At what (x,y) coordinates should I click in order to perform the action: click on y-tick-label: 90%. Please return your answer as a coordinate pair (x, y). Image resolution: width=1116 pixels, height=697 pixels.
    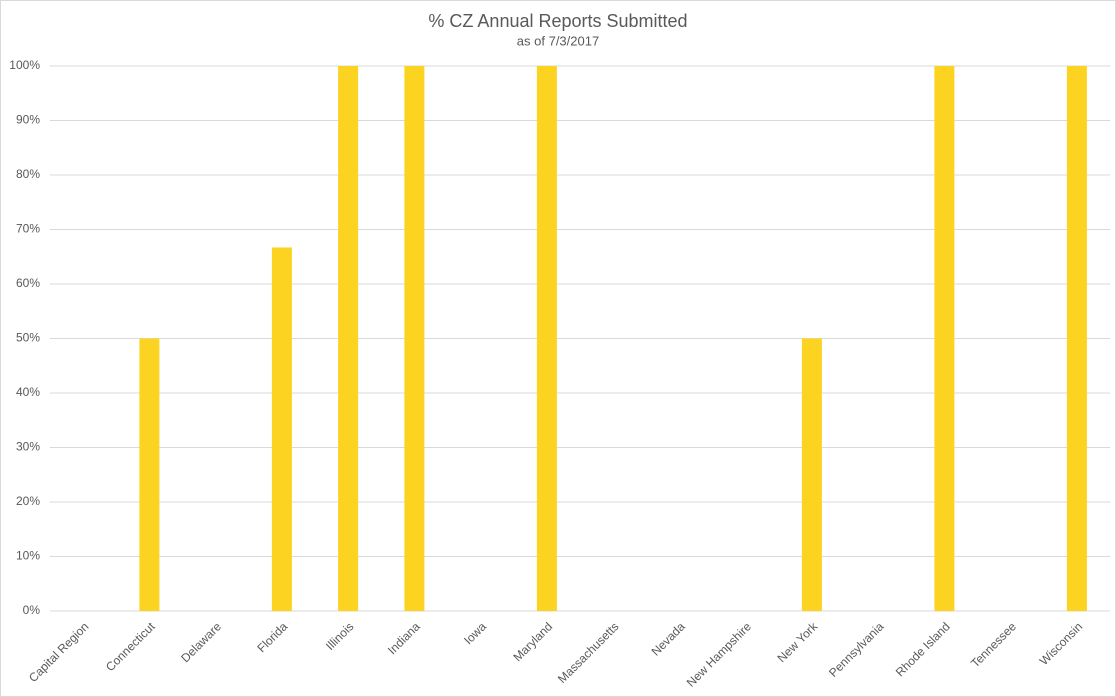
    Looking at the image, I should click on (28, 120).